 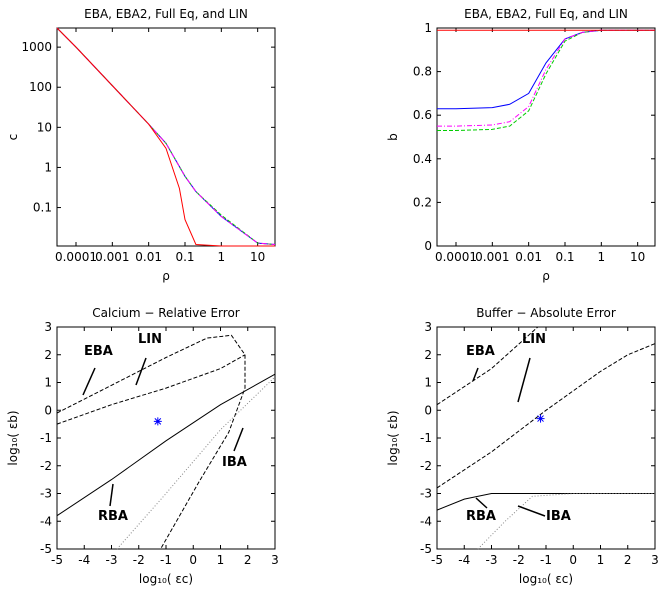 What do you see at coordinates (393, 137) in the screenshot?
I see `y-axis-label: b` at bounding box center [393, 137].